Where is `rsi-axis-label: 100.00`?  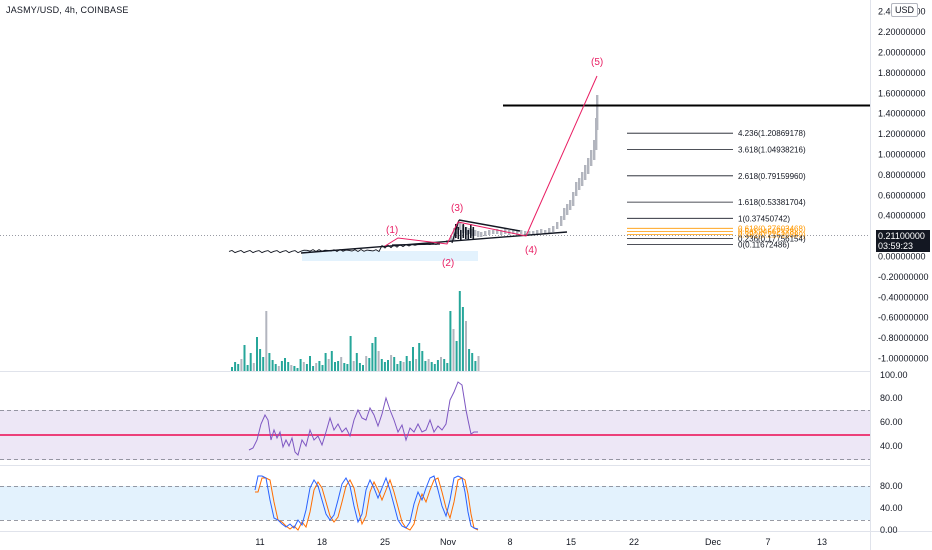
rsi-axis-label: 100.00 is located at coordinates (894, 375).